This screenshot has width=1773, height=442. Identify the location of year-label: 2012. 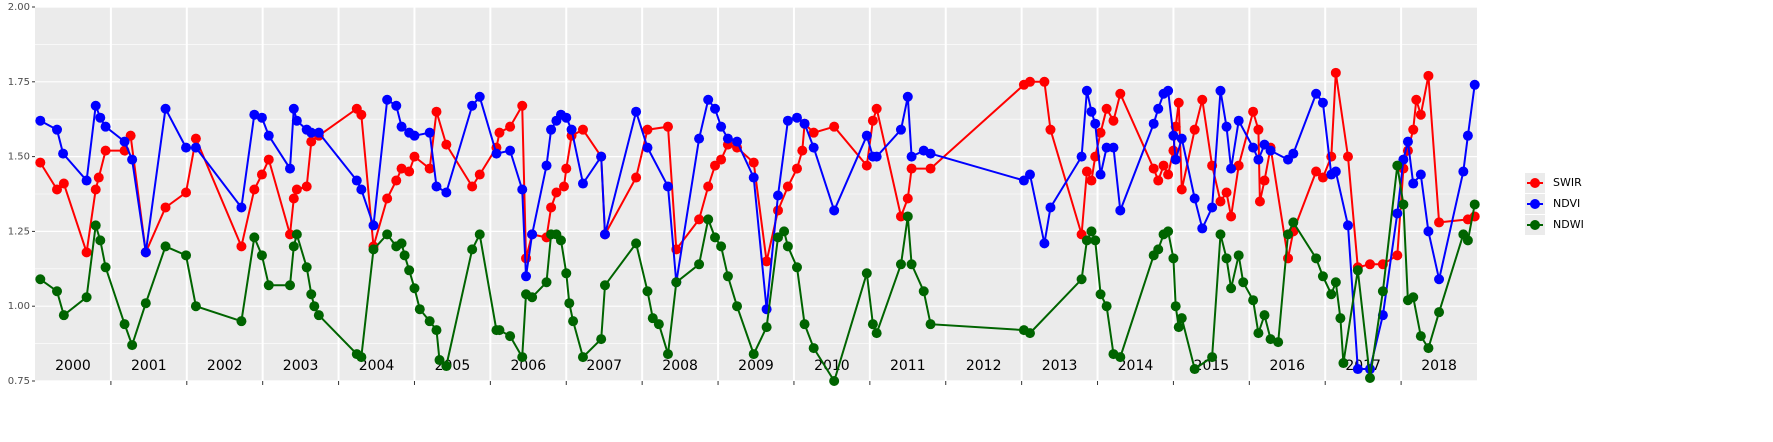
(984, 366).